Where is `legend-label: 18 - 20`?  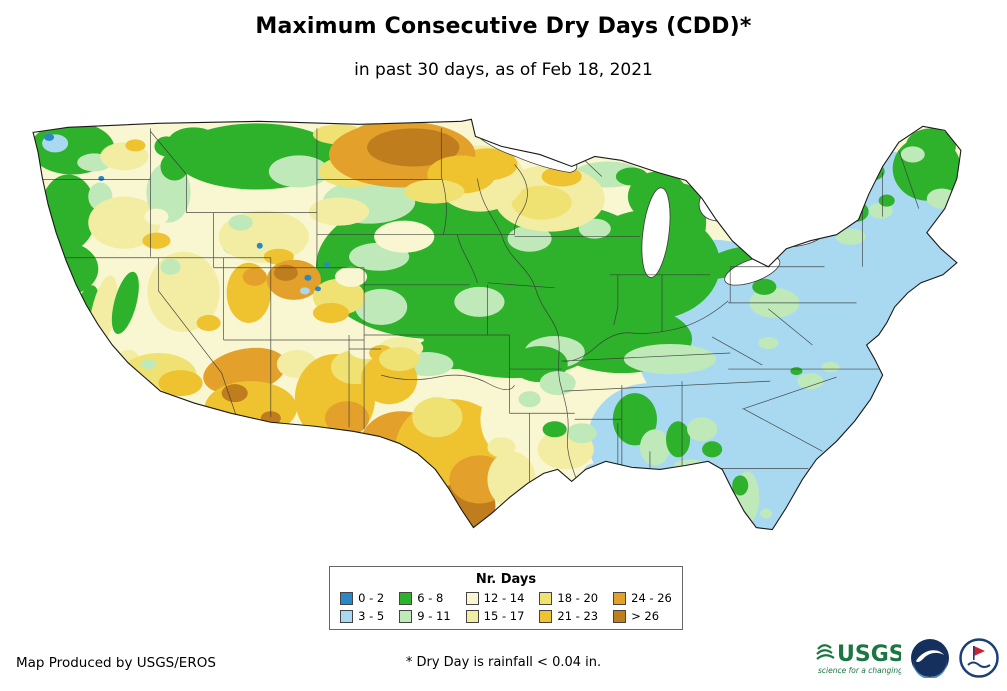 legend-label: 18 - 20 is located at coordinates (578, 598).